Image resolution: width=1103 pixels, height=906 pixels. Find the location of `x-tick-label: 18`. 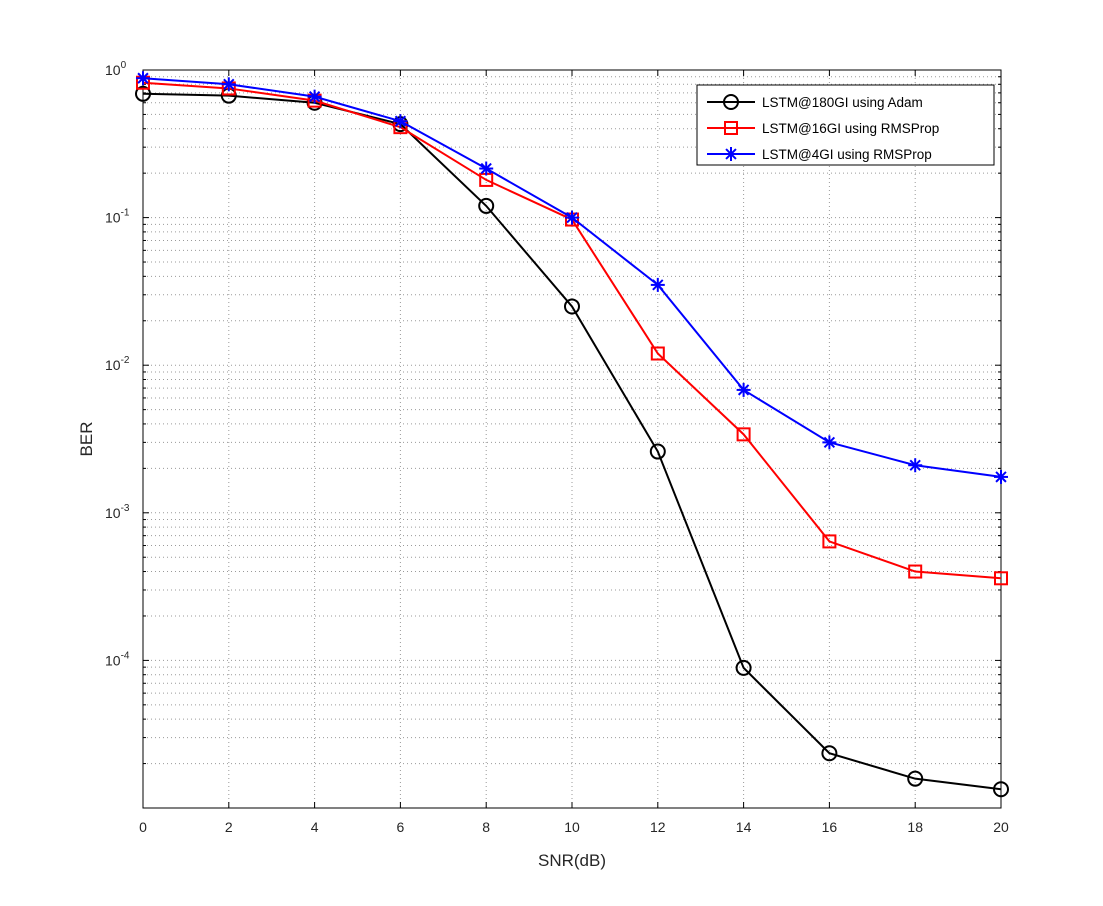

x-tick-label: 18 is located at coordinates (915, 827).